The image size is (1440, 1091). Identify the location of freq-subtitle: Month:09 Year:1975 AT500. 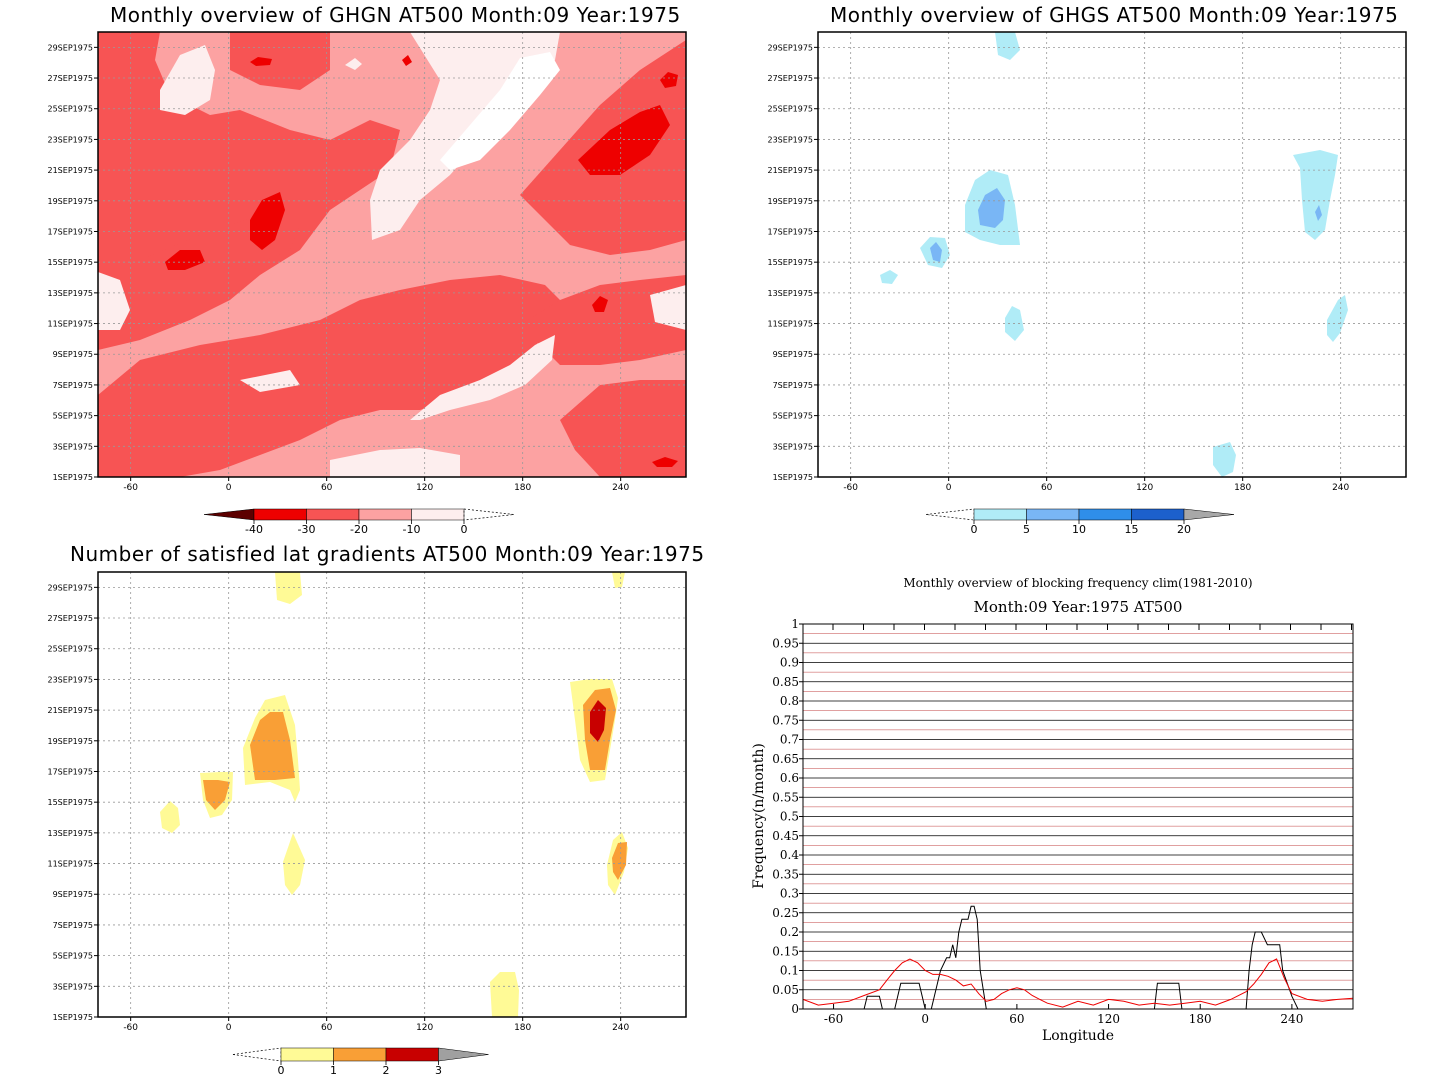
(1078, 607).